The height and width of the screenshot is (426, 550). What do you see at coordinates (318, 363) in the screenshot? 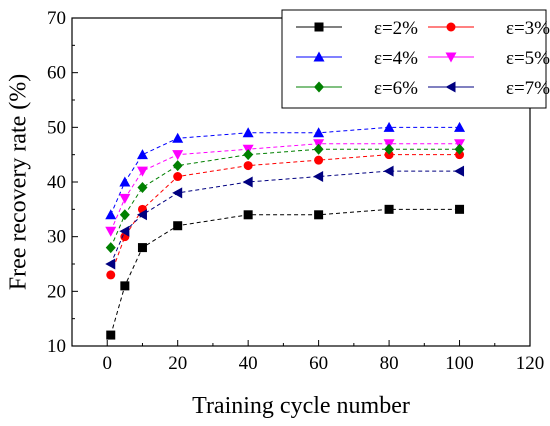
I see `x-tick-label: 60` at bounding box center [318, 363].